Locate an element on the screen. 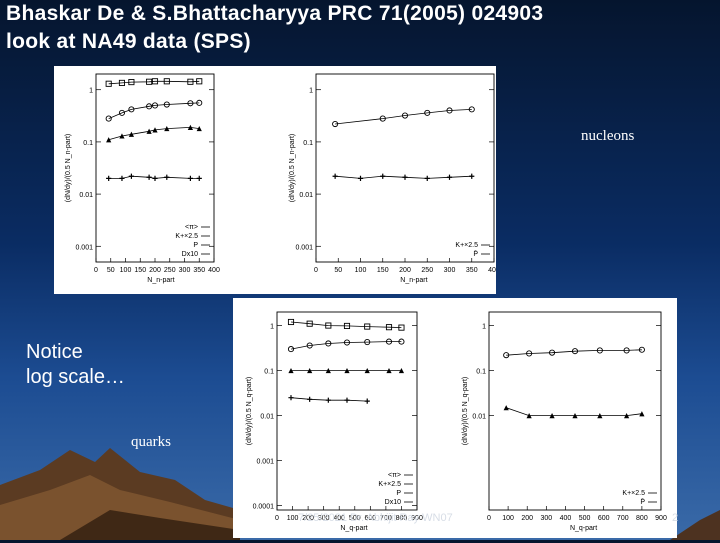 Image resolution: width=720 pixels, height=543 pixels. x-tick-label: 800 is located at coordinates (402, 518).